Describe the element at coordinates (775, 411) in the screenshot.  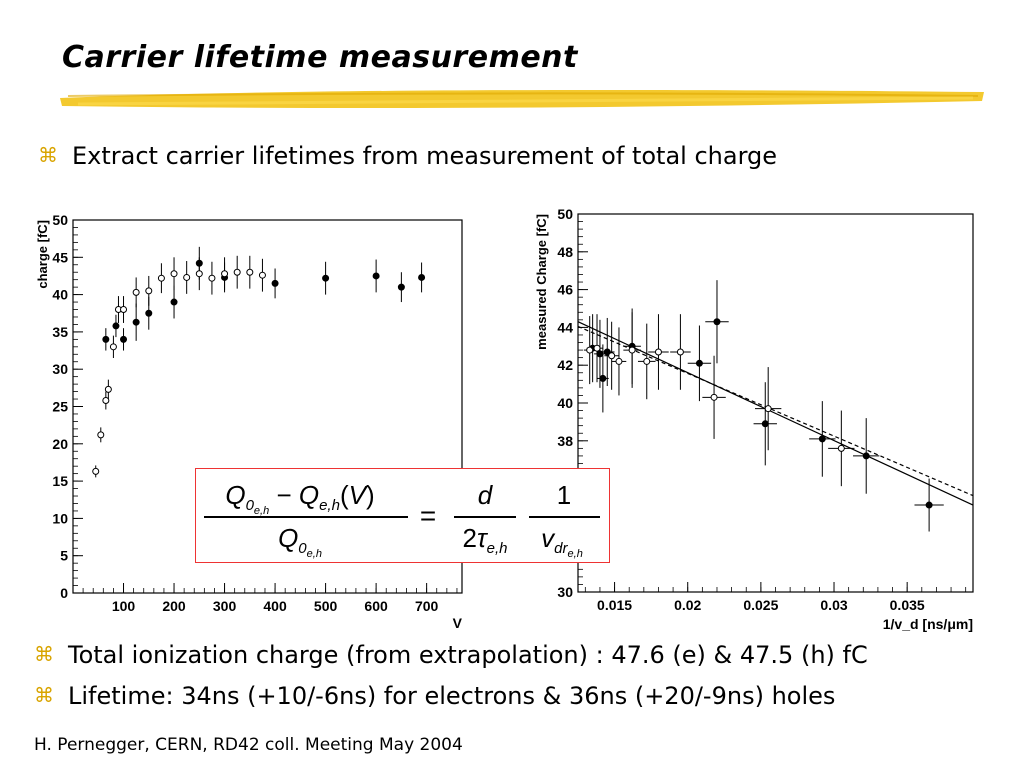
I see `fit-line-dashed` at that location.